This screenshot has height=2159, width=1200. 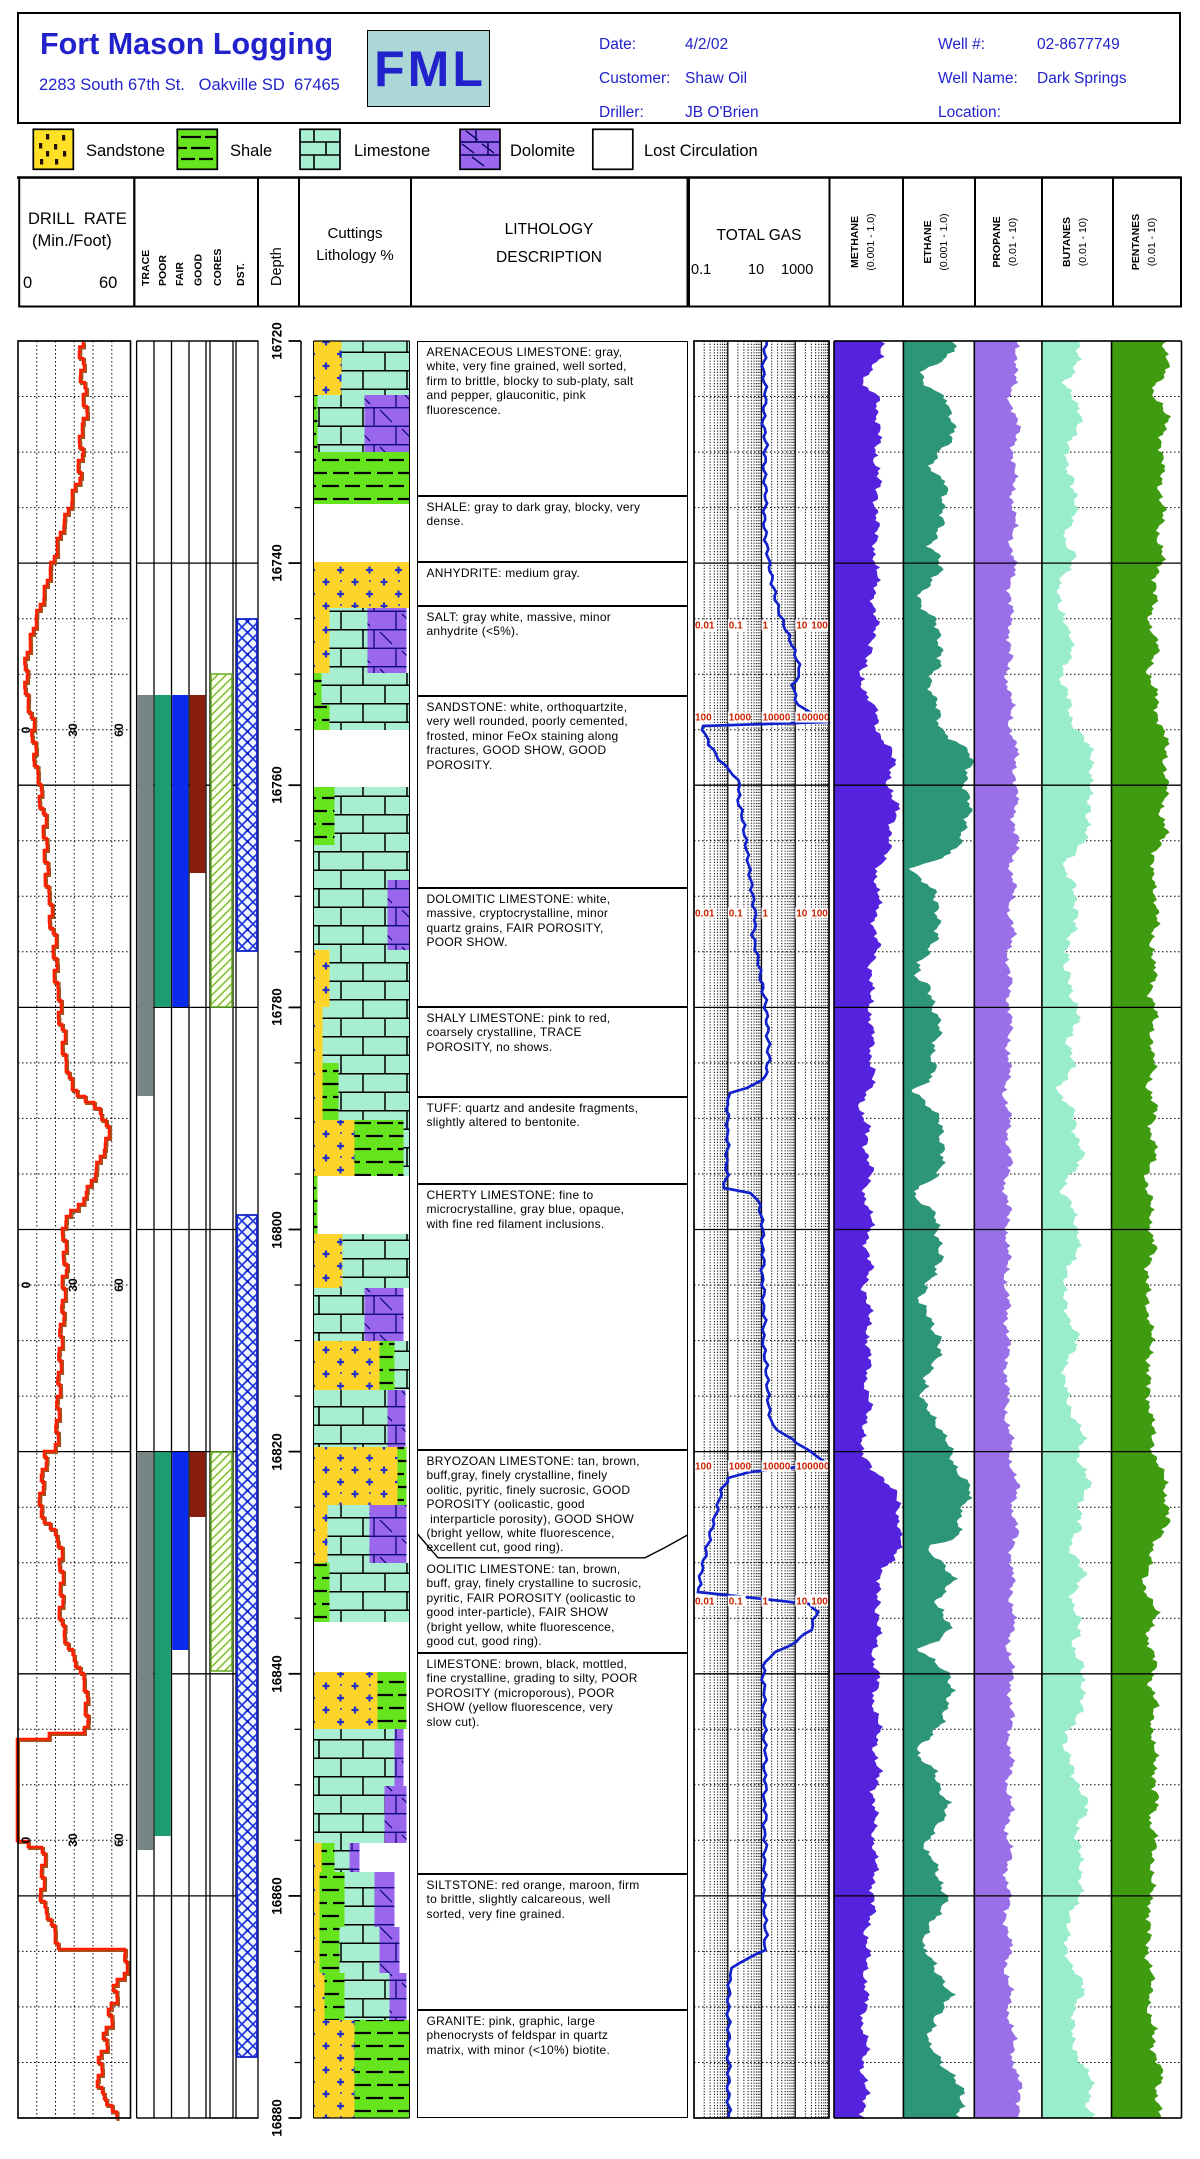 I want to click on svg-text: Dolomite, so click(x=542, y=151).